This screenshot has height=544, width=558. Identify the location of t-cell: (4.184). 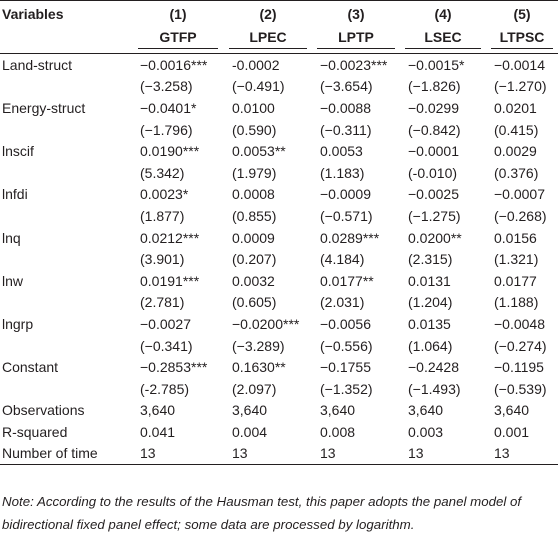
(342, 259).